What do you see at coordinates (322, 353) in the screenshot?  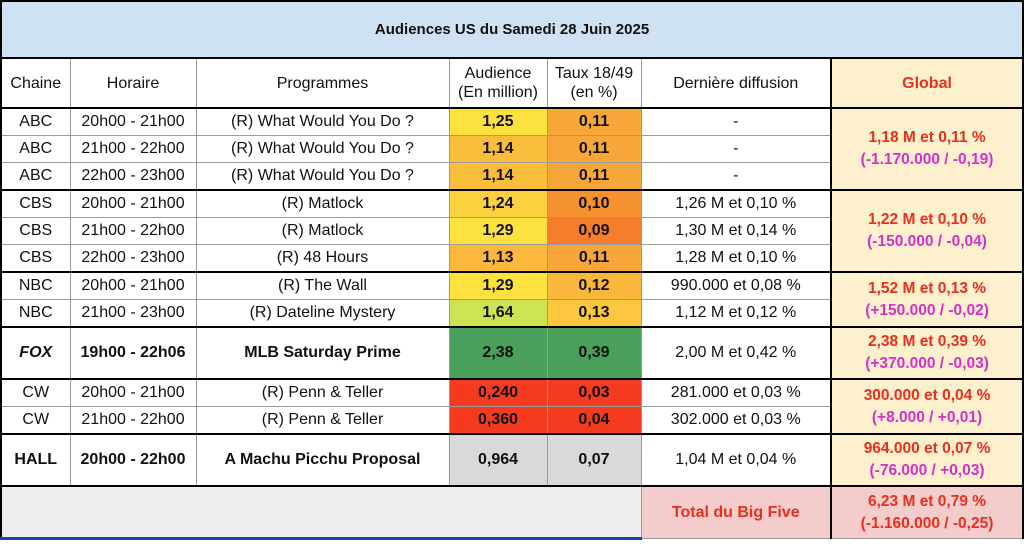 I see `program-cell: MLB Saturday Prime` at bounding box center [322, 353].